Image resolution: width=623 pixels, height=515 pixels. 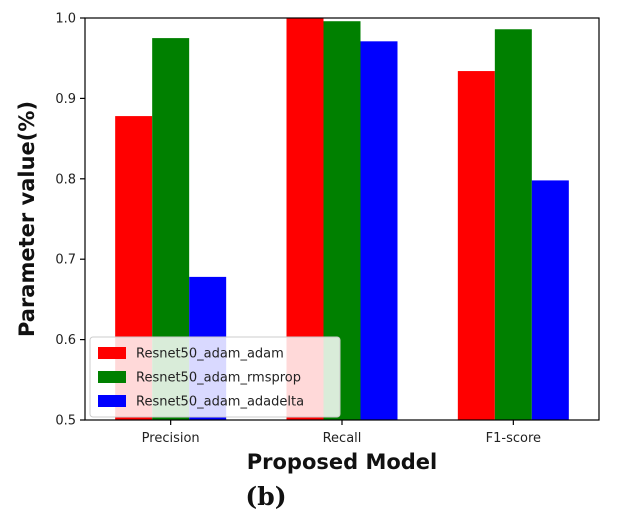 What do you see at coordinates (342, 438) in the screenshot?
I see `x-tick-label-recall: Recall` at bounding box center [342, 438].